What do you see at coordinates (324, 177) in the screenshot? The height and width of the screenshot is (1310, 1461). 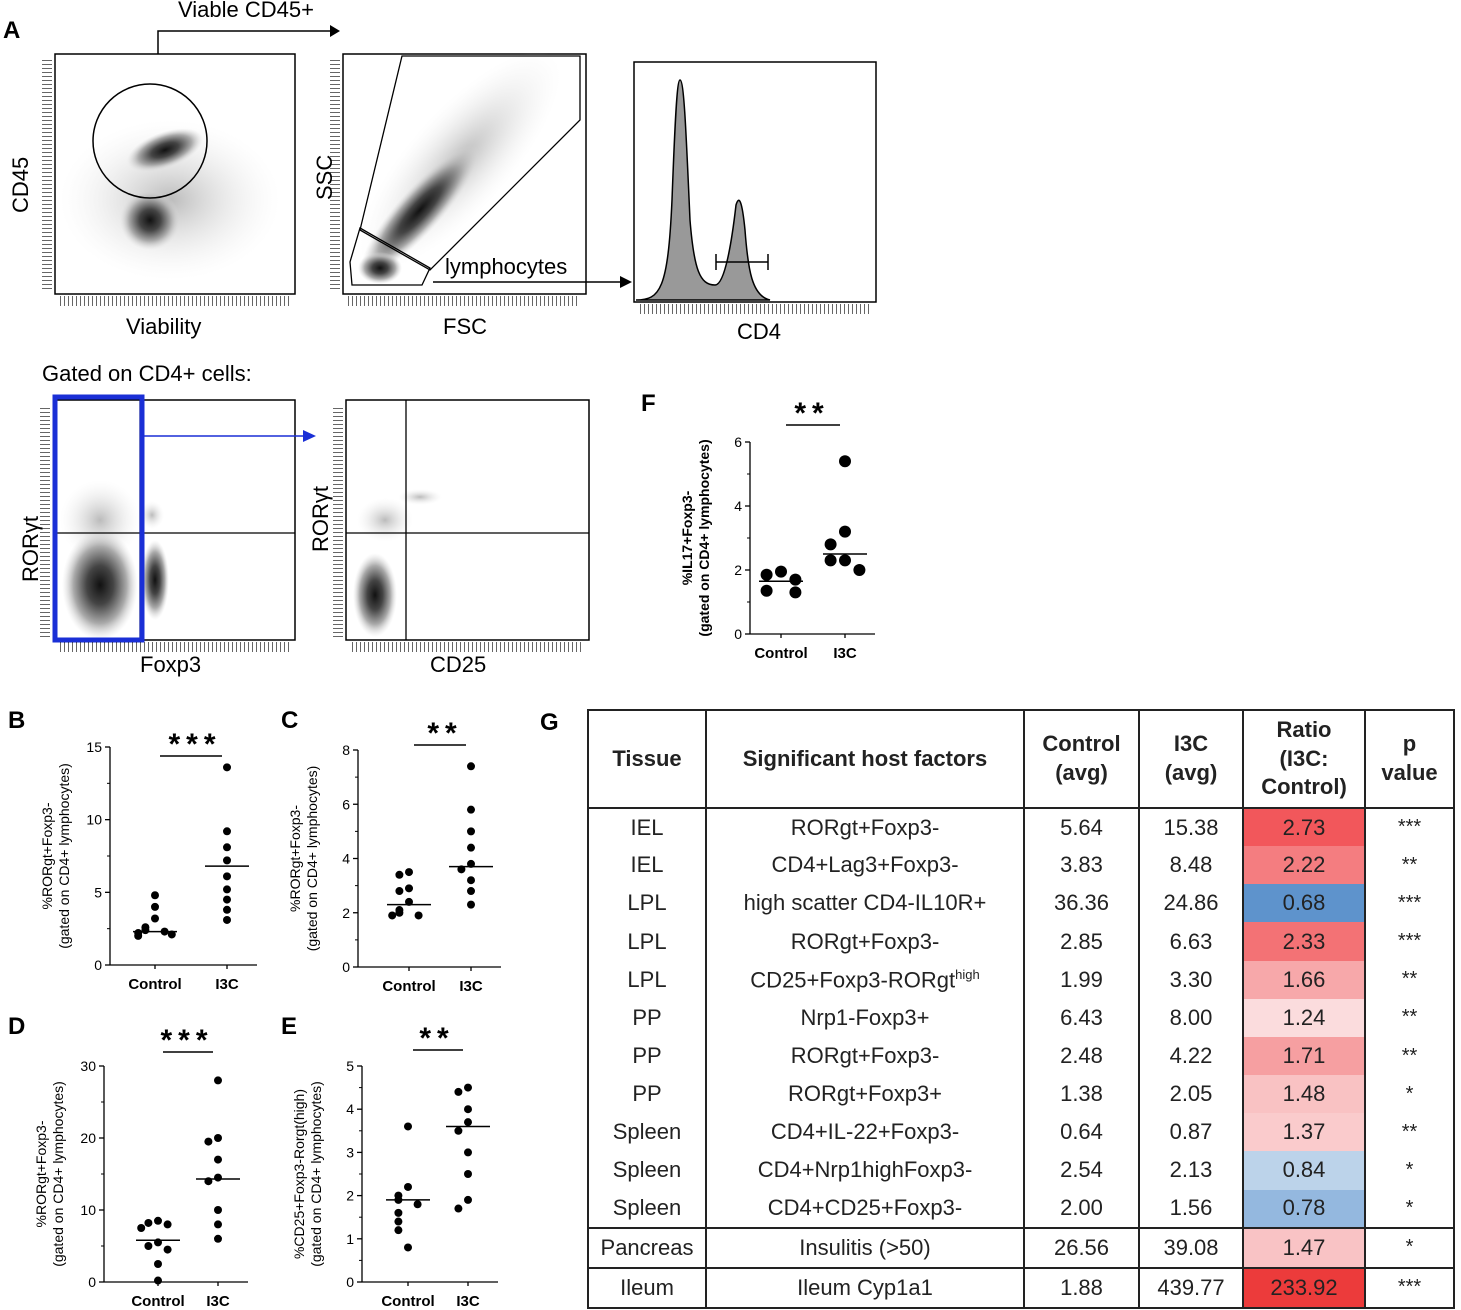 I see `plot2-ylabel: SSC` at bounding box center [324, 177].